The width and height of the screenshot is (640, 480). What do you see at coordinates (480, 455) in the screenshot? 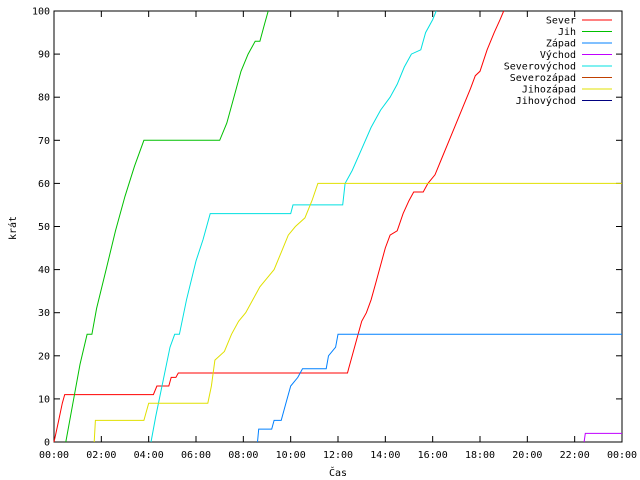
I see `x-tick-label: 18:00` at bounding box center [480, 455].